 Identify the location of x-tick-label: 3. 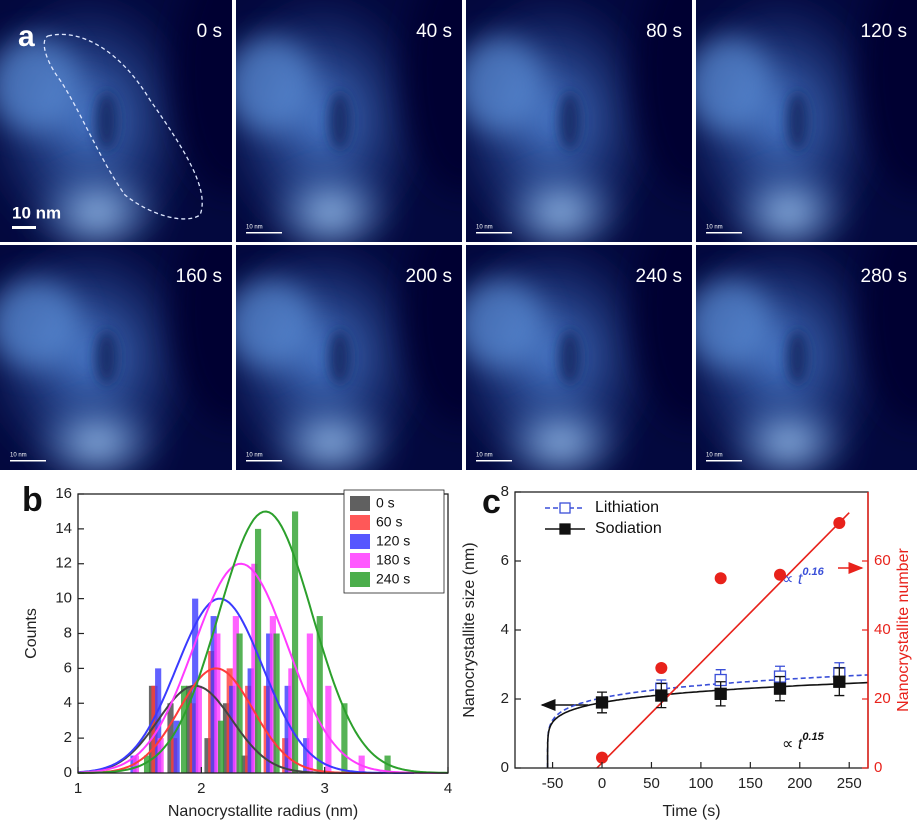
(324, 788).